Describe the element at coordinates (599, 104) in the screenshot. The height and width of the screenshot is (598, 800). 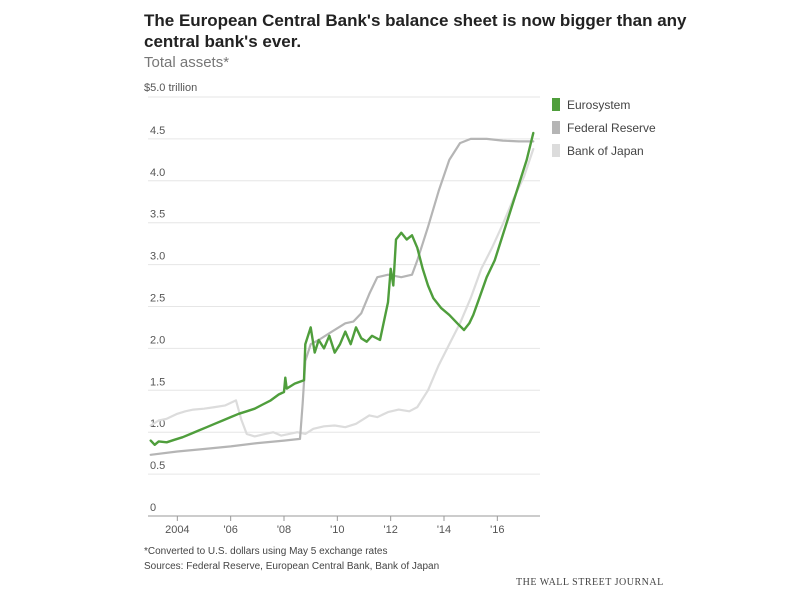
I see `legend-label-eurosystem: Eurosystem` at that location.